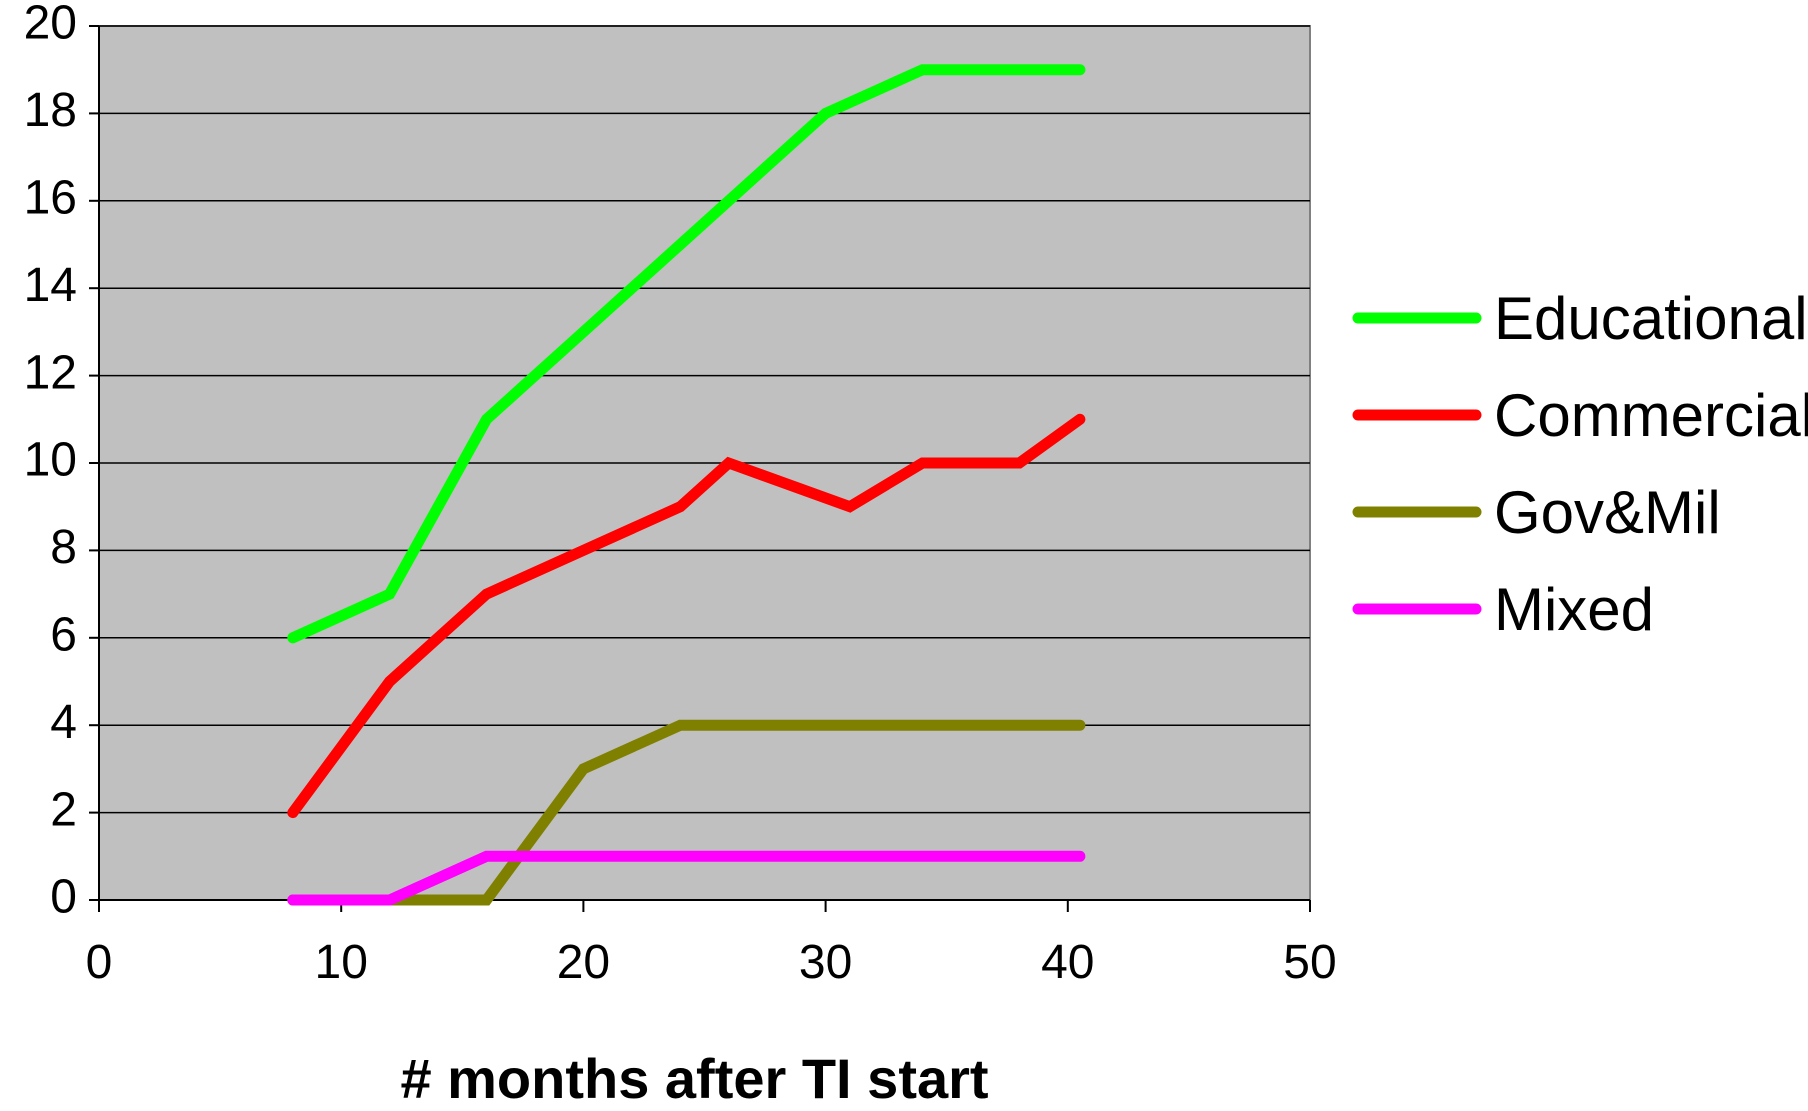 Image resolution: width=1808 pixels, height=1111 pixels. What do you see at coordinates (99, 962) in the screenshot?
I see `x-tick-label: 0` at bounding box center [99, 962].